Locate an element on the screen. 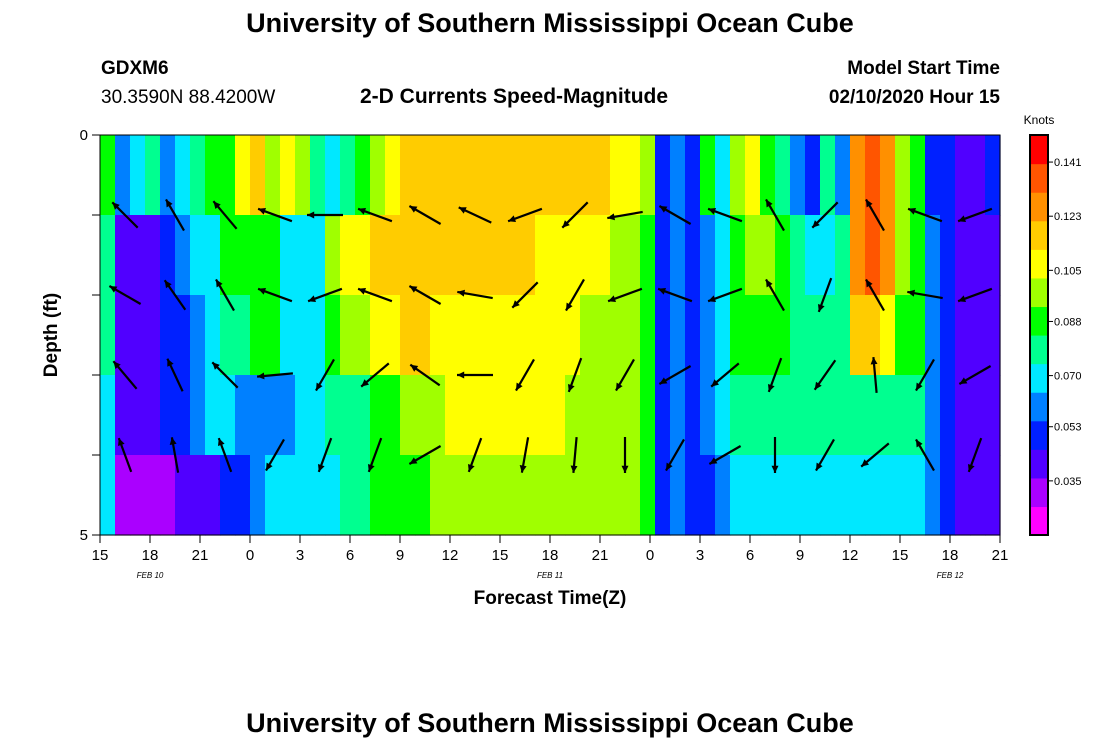  x-tick-label: 6 is located at coordinates (350, 555).